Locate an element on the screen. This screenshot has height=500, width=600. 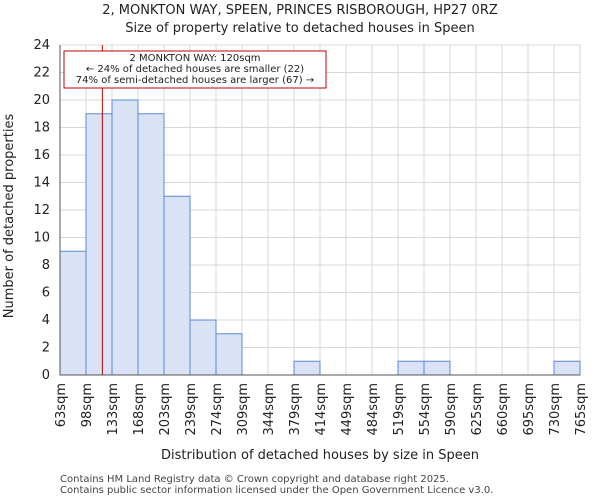
x-tick-label: 660sqm is located at coordinates (503, 409).